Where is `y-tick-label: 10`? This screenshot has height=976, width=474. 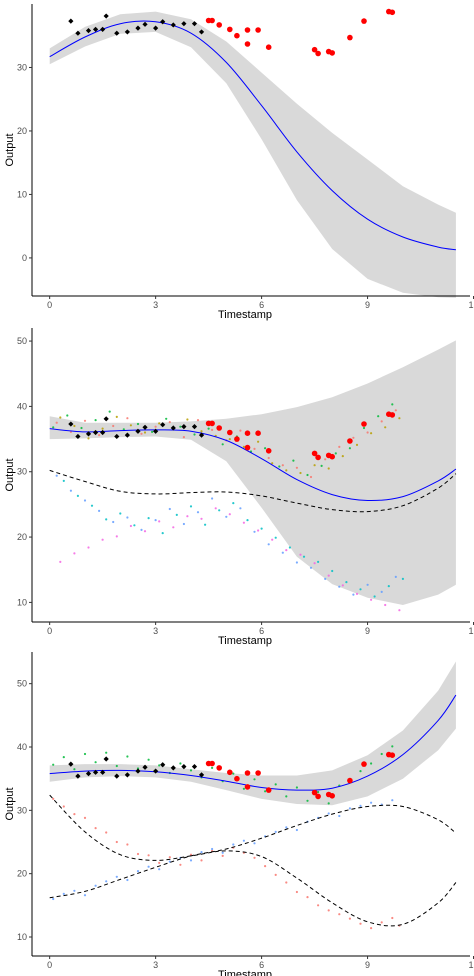 y-tick-label: 10 is located at coordinates (22, 194).